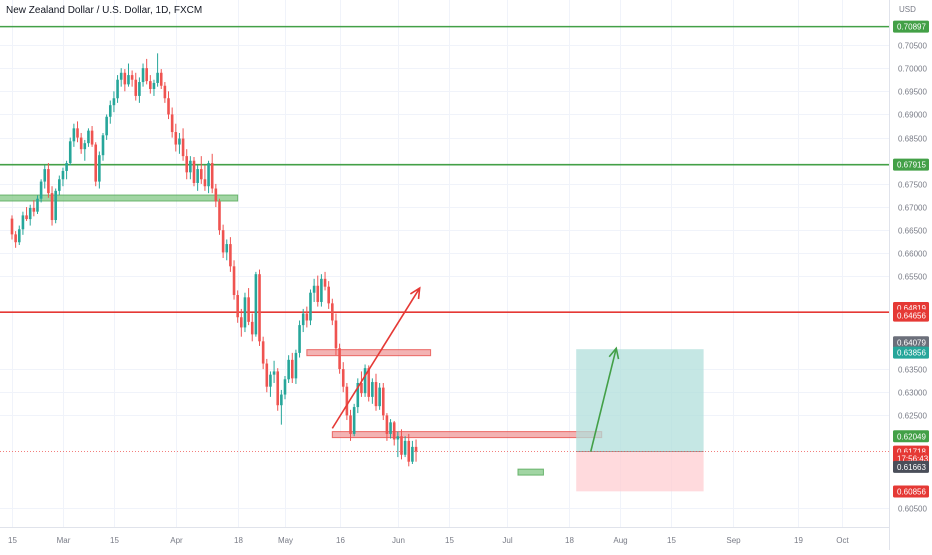  What do you see at coordinates (912, 509) in the screenshot?
I see `y-tick-label: 0.60500` at bounding box center [912, 509].